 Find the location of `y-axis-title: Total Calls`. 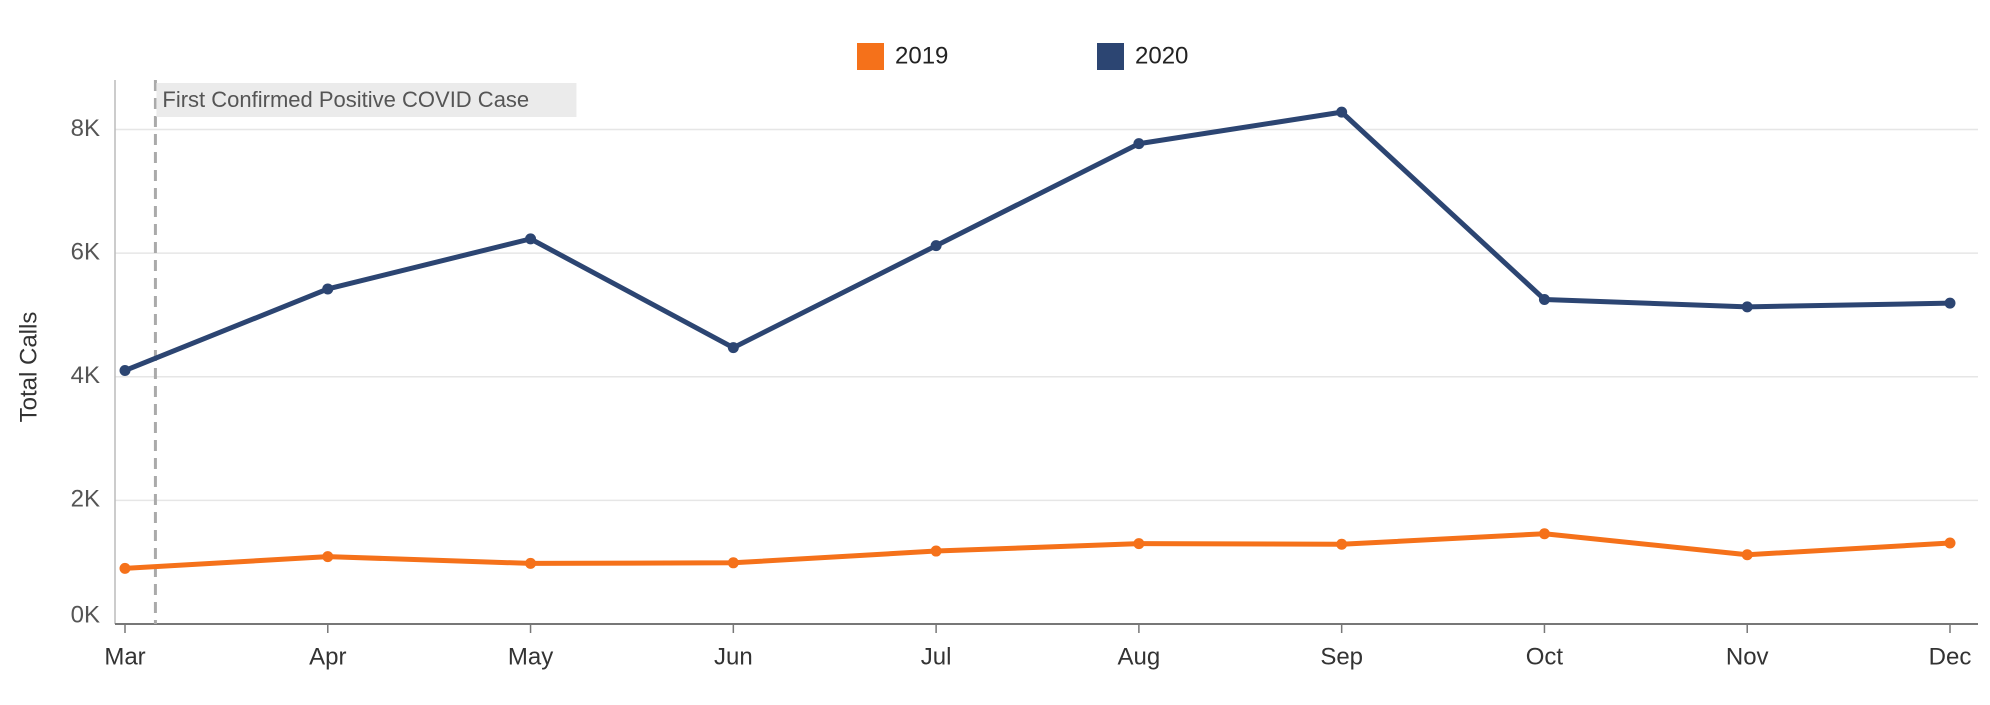

y-axis-title: Total Calls is located at coordinates (28, 367).